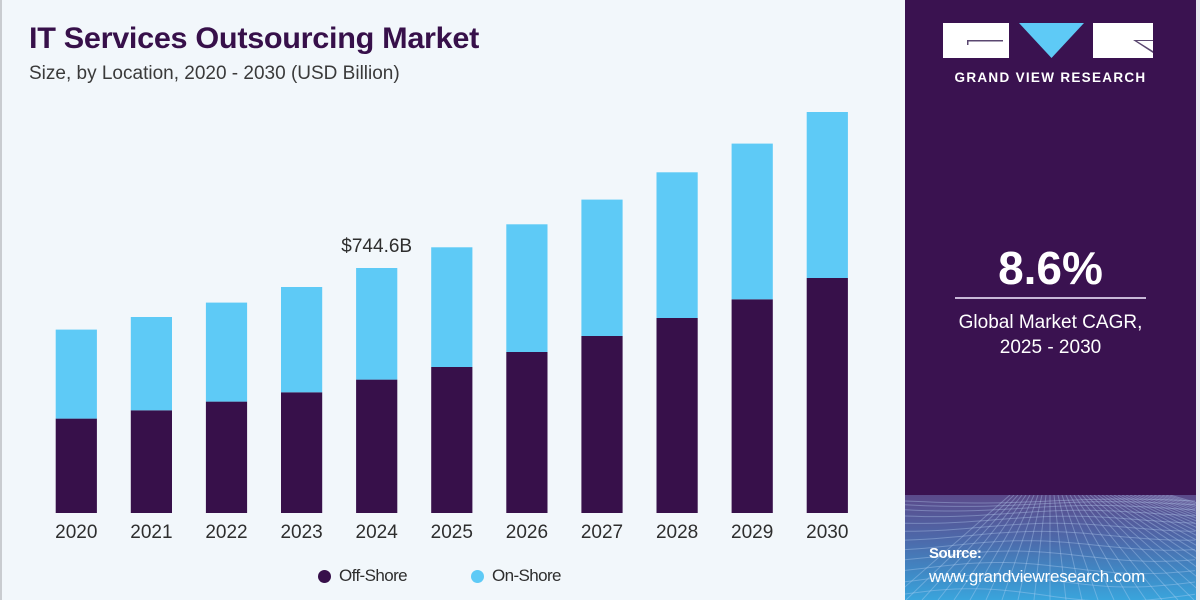 This screenshot has height=600, width=1200. Describe the element at coordinates (377, 532) in the screenshot. I see `x-tick-label-2024: 2024` at that location.